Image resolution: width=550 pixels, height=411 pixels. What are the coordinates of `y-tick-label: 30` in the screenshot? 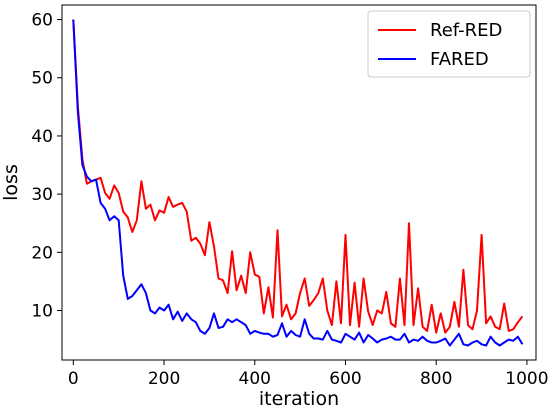 It's located at (42, 195).